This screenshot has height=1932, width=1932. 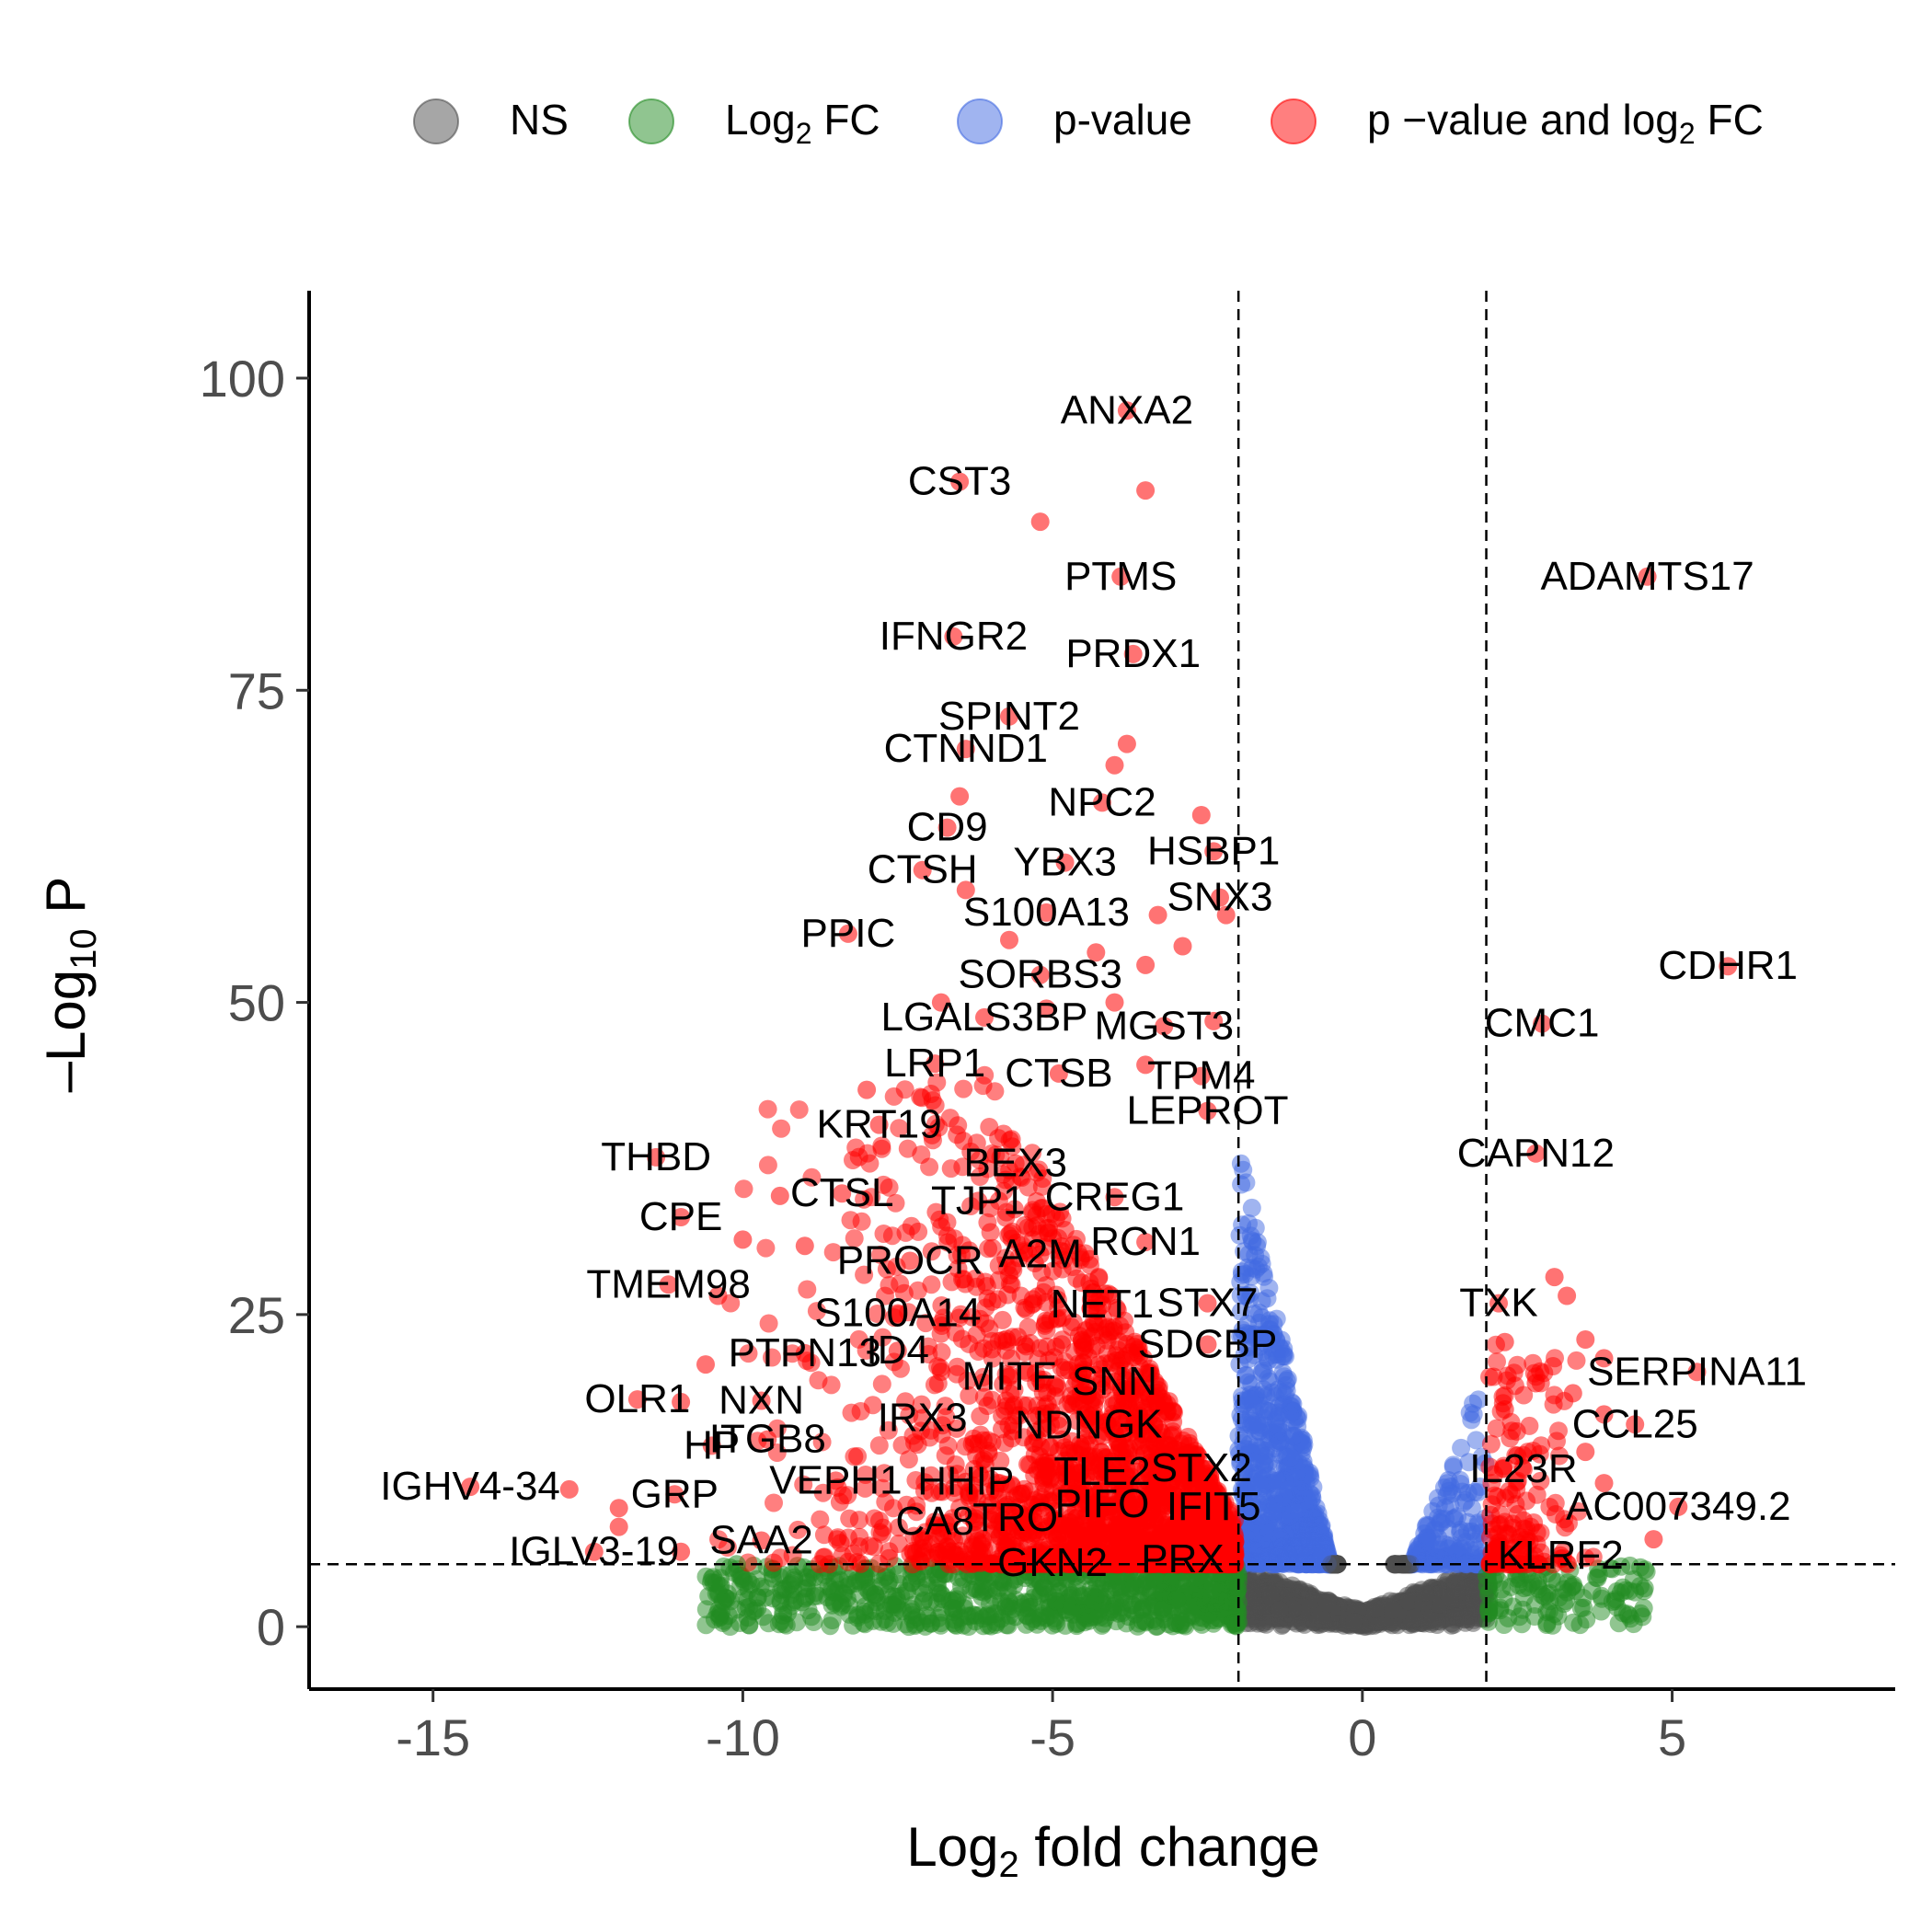 What do you see at coordinates (539, 120) in the screenshot?
I see `legend-label: NS` at bounding box center [539, 120].